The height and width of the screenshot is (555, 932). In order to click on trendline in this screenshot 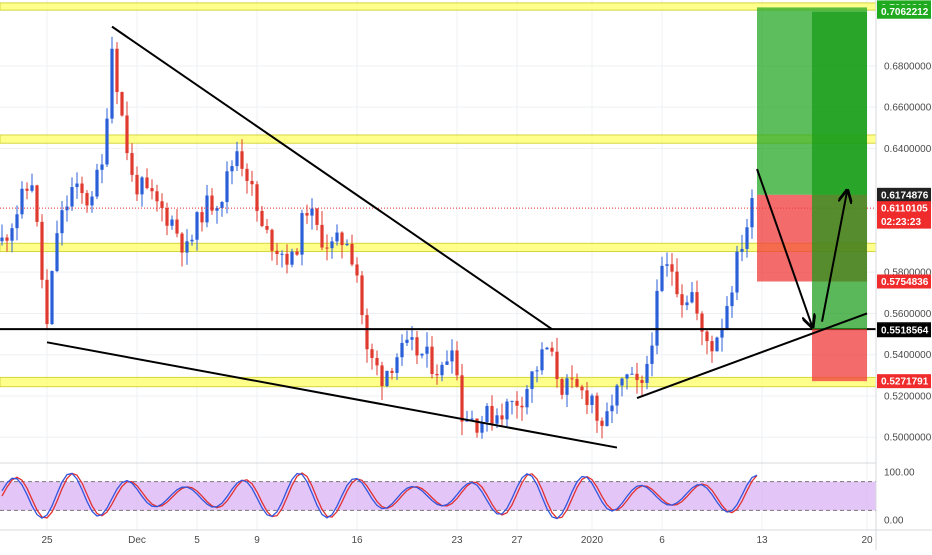, I will do `click(752, 355)`.